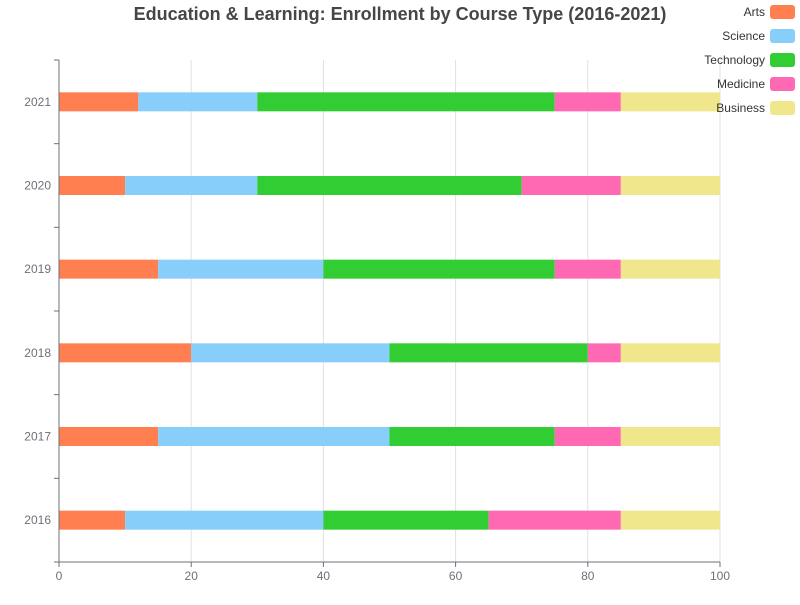 The width and height of the screenshot is (800, 605). I want to click on bar-business-2018, so click(670, 353).